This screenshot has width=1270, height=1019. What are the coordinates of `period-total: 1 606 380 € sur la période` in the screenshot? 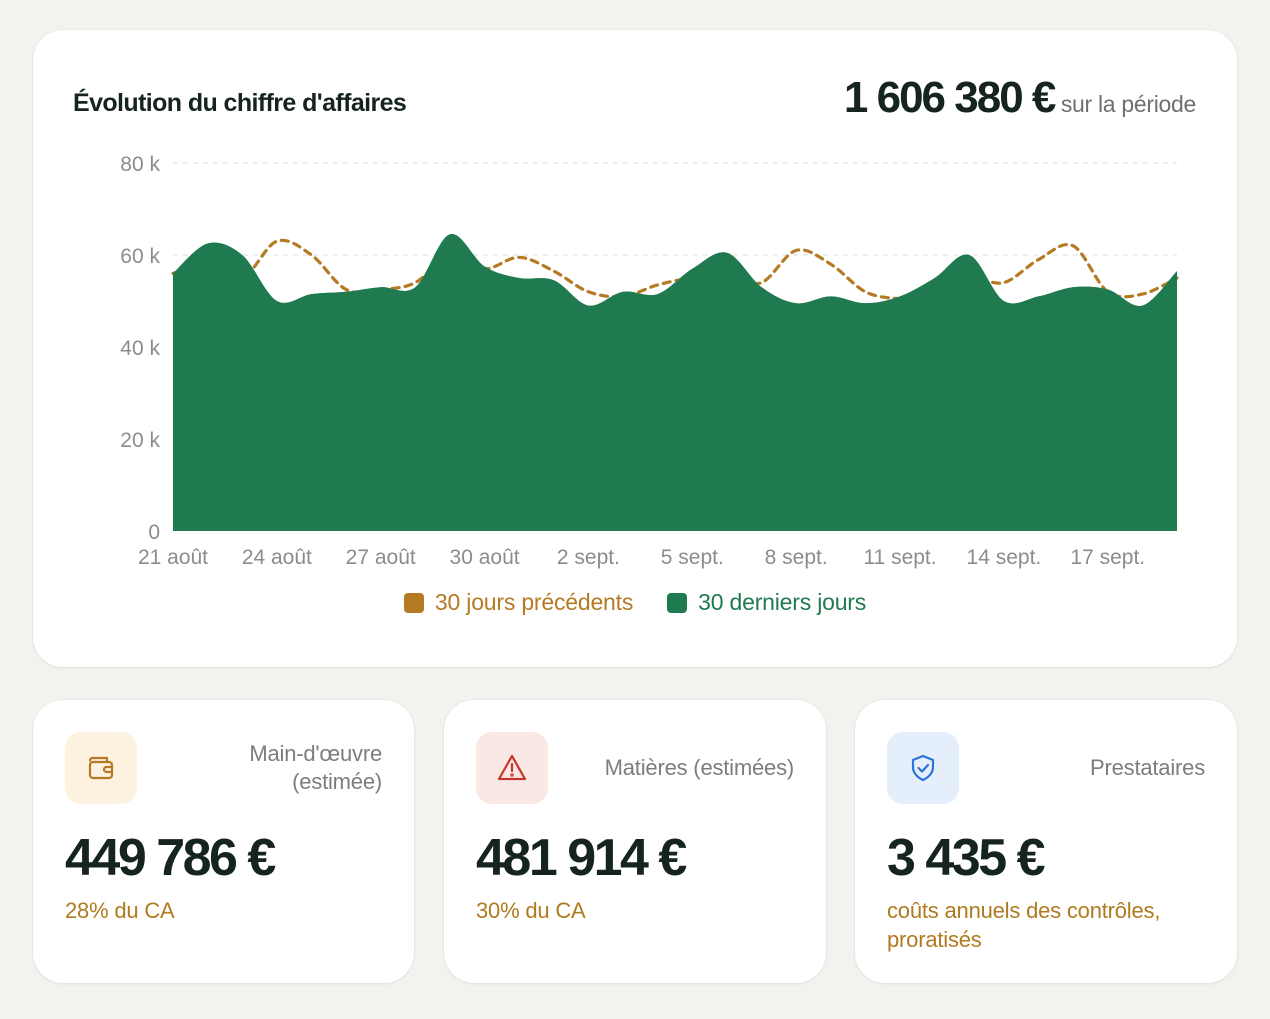 It's located at (1020, 98).